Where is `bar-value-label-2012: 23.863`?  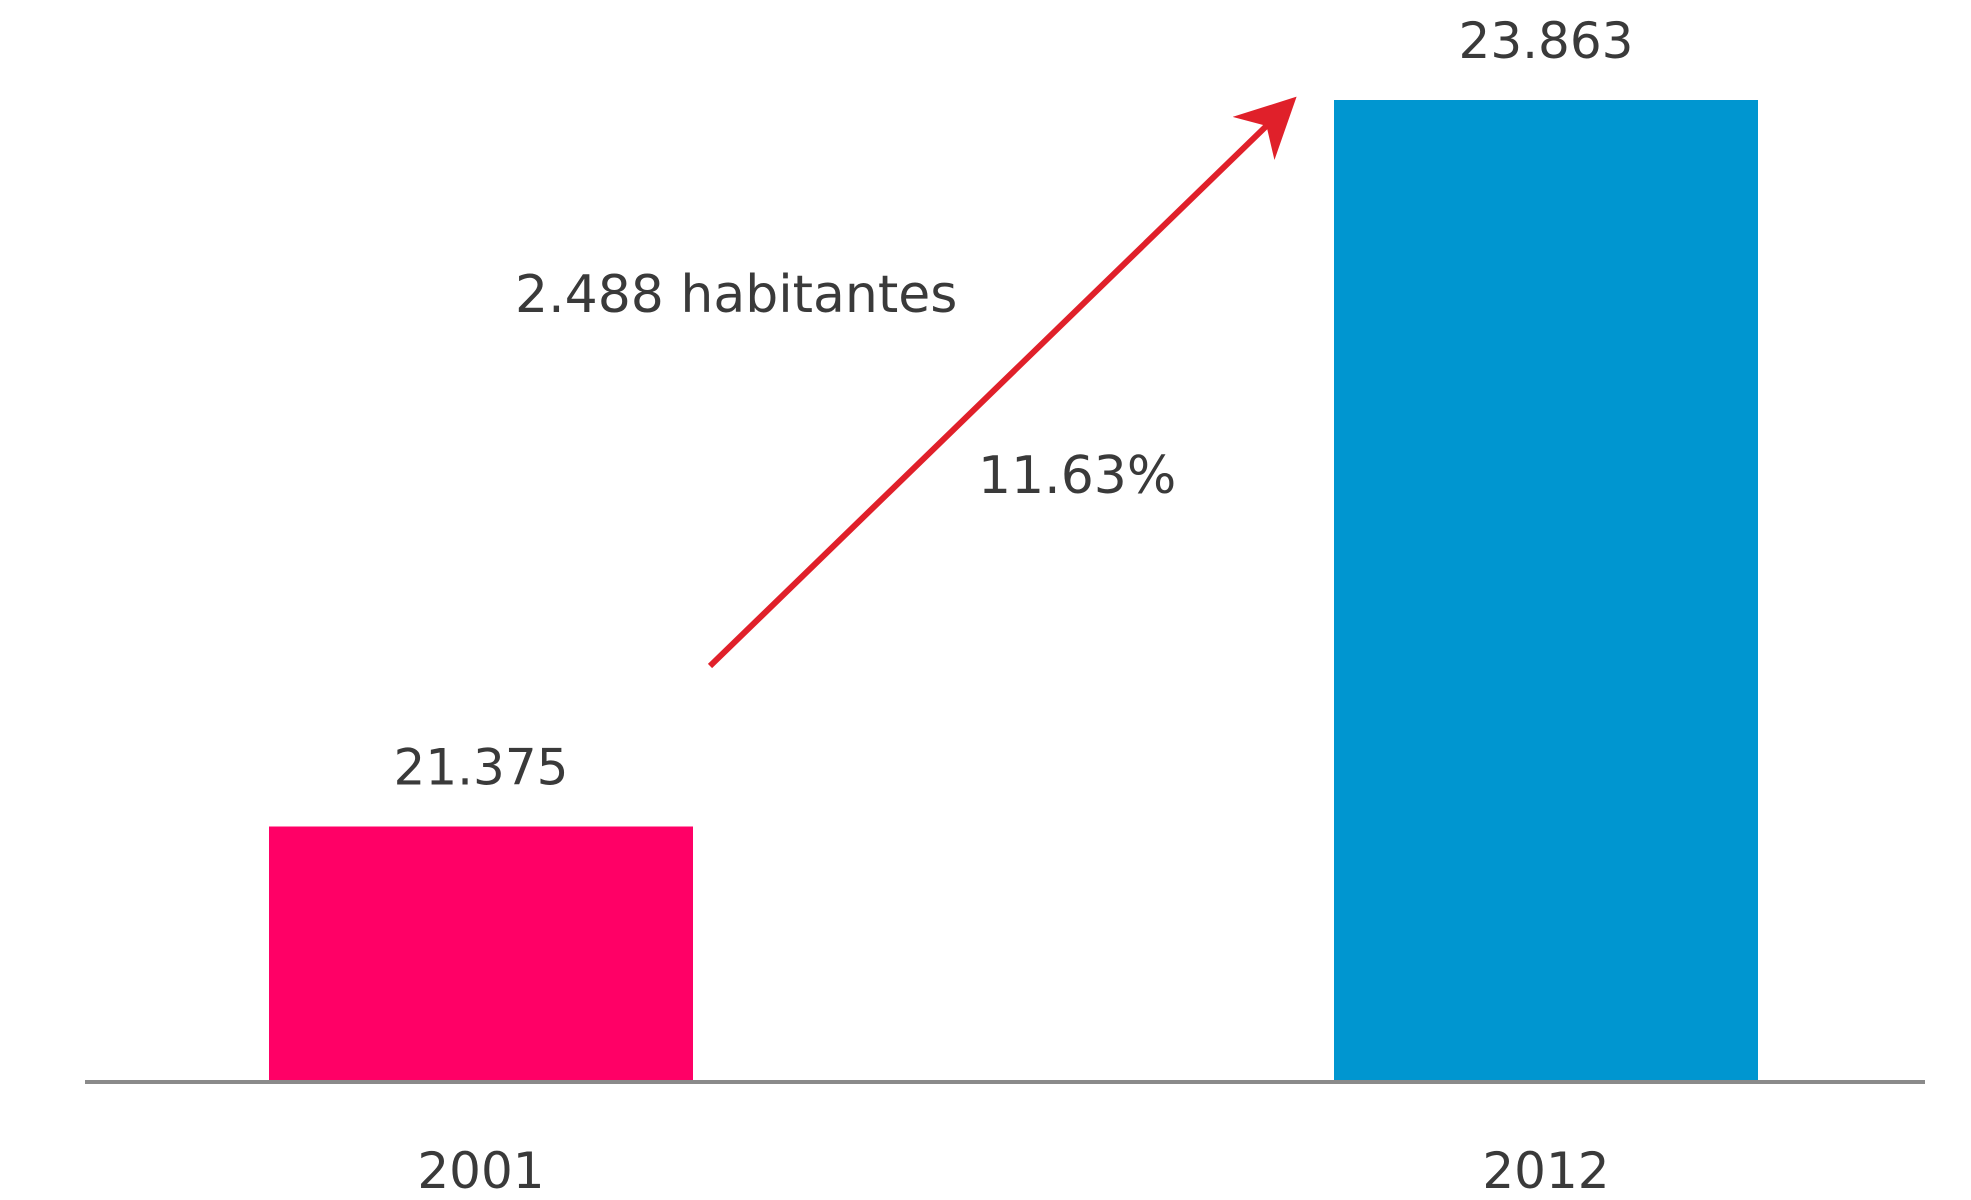 bar-value-label-2012: 23.863 is located at coordinates (1546, 41).